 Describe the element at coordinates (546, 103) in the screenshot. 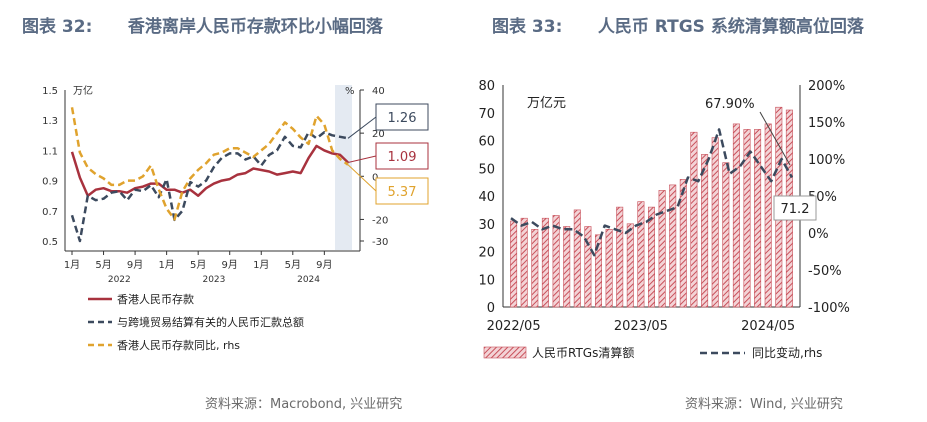

I see `right-unit-left: 万亿元` at that location.